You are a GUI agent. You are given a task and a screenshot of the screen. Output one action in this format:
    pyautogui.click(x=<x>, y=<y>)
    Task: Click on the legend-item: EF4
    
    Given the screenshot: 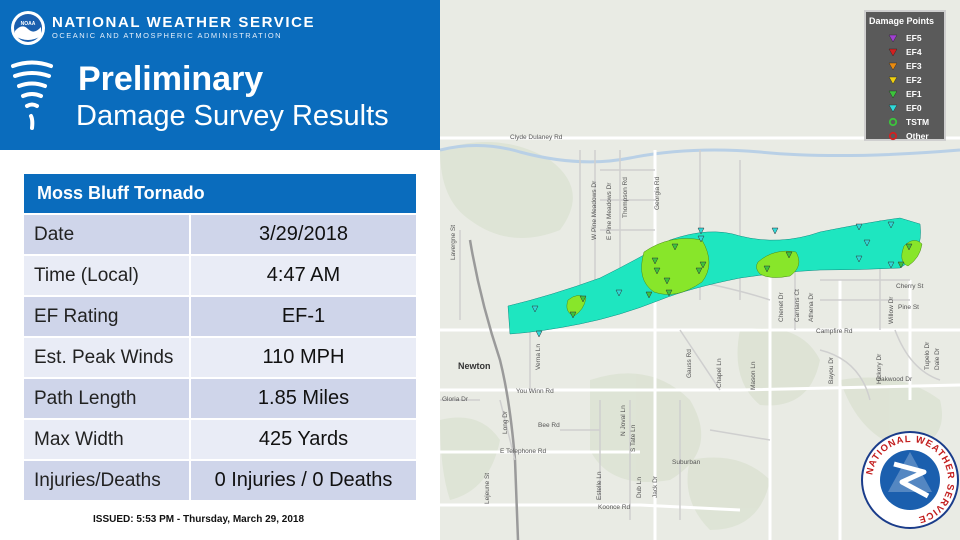 What is the action you would take?
    pyautogui.click(x=916, y=52)
    